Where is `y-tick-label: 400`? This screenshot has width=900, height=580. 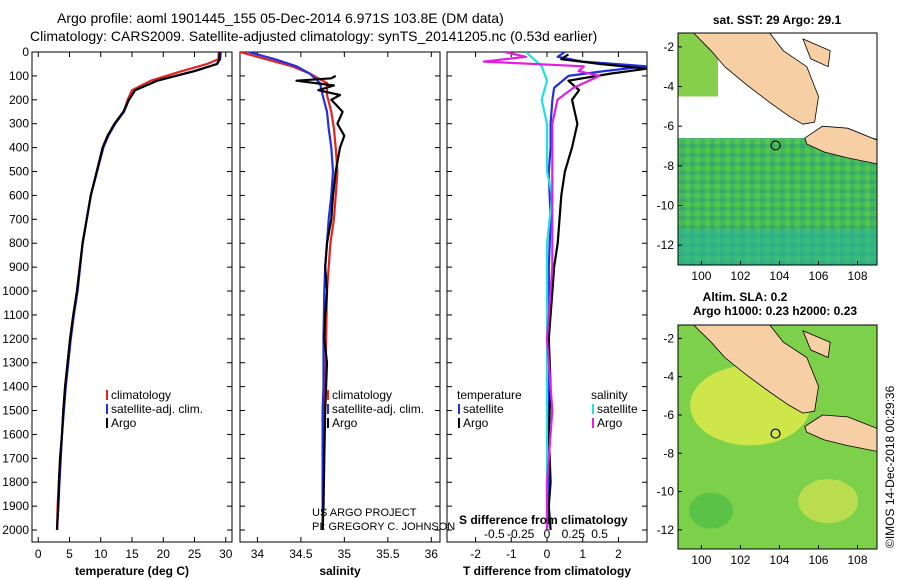
y-tick-label: 400 is located at coordinates (19, 148).